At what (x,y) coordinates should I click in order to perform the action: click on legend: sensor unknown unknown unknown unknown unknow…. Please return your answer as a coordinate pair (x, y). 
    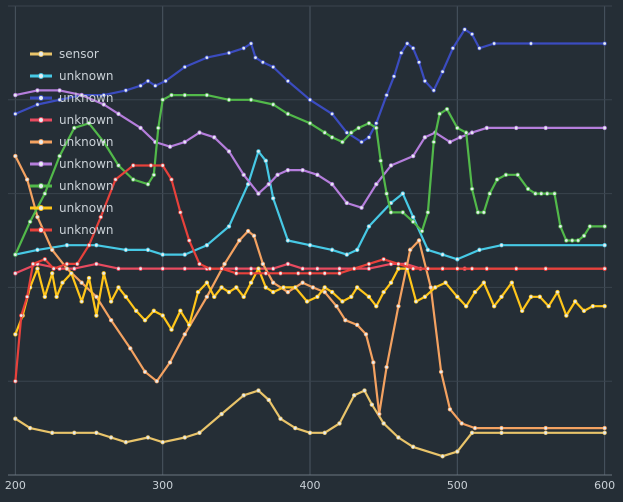
    Looking at the image, I should click on (72, 142).